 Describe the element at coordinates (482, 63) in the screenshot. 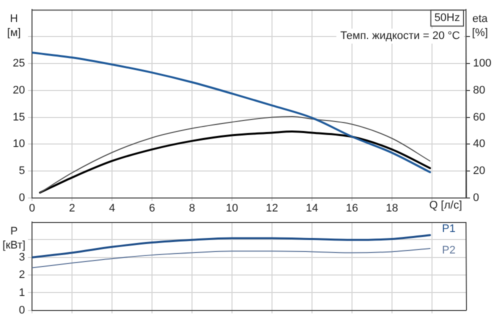

I see `y2-tick-label: 100` at that location.